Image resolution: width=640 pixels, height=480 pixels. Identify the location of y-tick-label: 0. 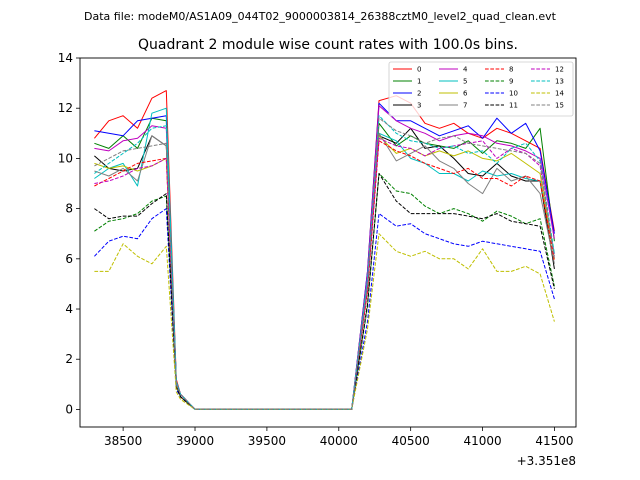
(69, 409).